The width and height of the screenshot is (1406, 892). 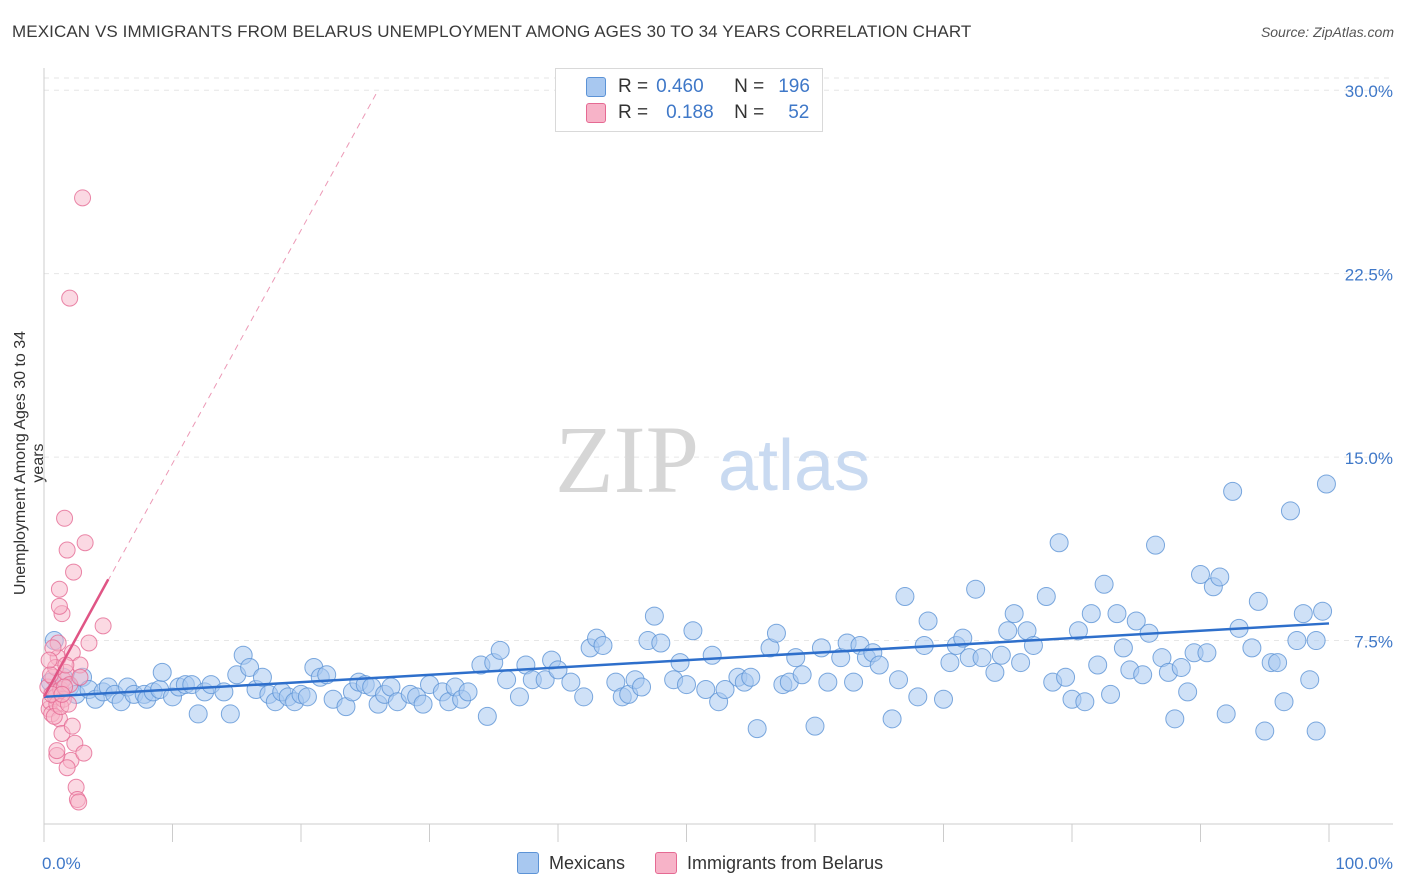 What do you see at coordinates (794, 86) in the screenshot?
I see `legend-n-value: 196` at bounding box center [794, 86].